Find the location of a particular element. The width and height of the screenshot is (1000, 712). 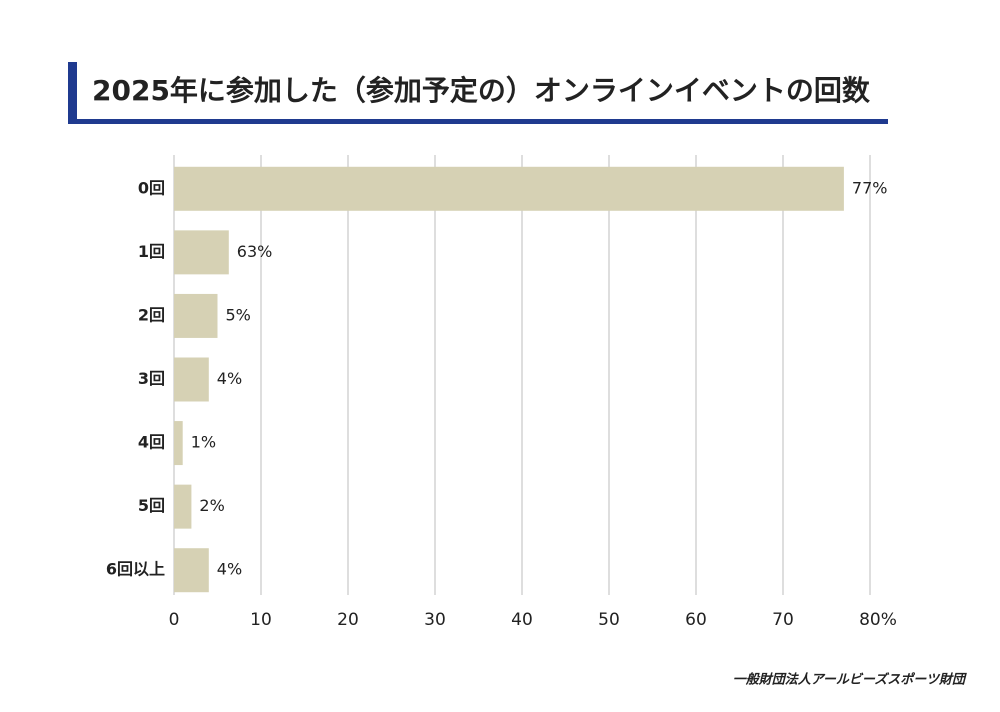

value-label: 77% is located at coordinates (870, 187).